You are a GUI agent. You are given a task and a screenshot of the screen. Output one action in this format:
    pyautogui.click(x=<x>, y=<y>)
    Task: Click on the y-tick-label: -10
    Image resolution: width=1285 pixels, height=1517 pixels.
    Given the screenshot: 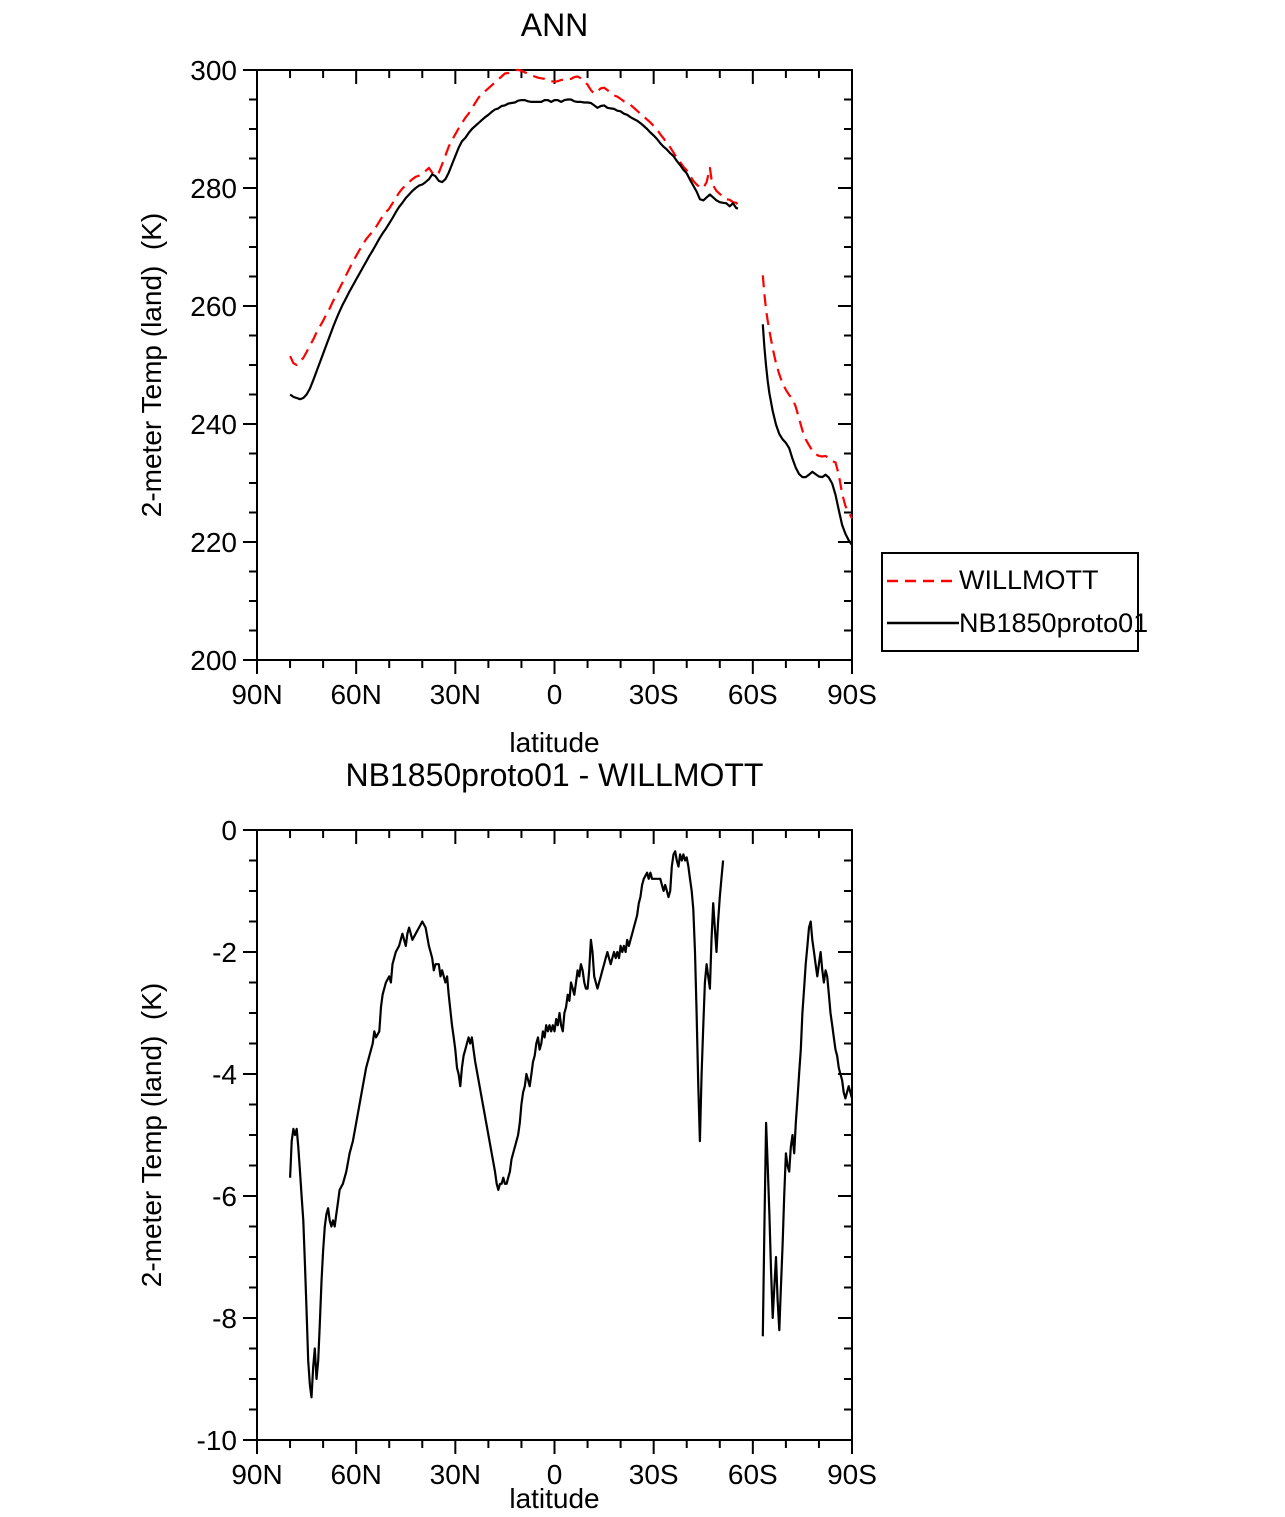 What is the action you would take?
    pyautogui.click(x=217, y=1440)
    